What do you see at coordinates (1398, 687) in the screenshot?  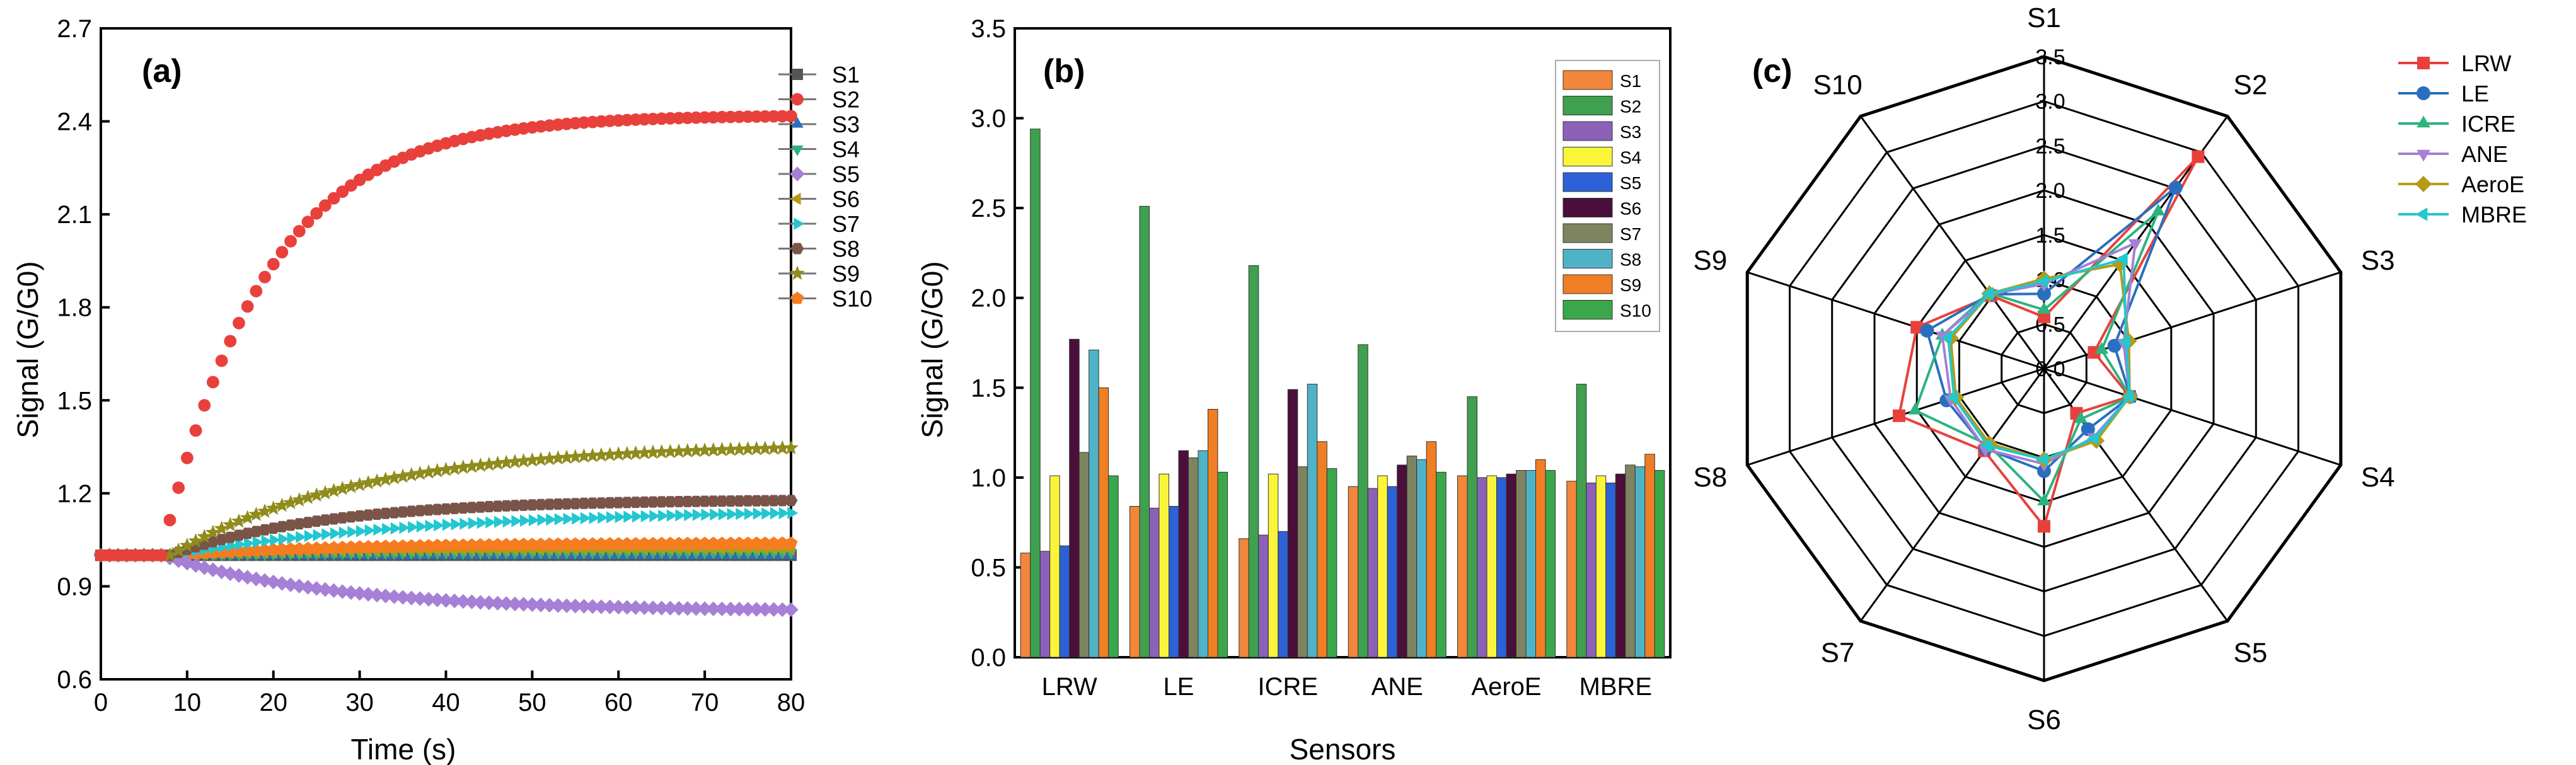 I see `panel-b-x-tick-label: ANE` at bounding box center [1398, 687].